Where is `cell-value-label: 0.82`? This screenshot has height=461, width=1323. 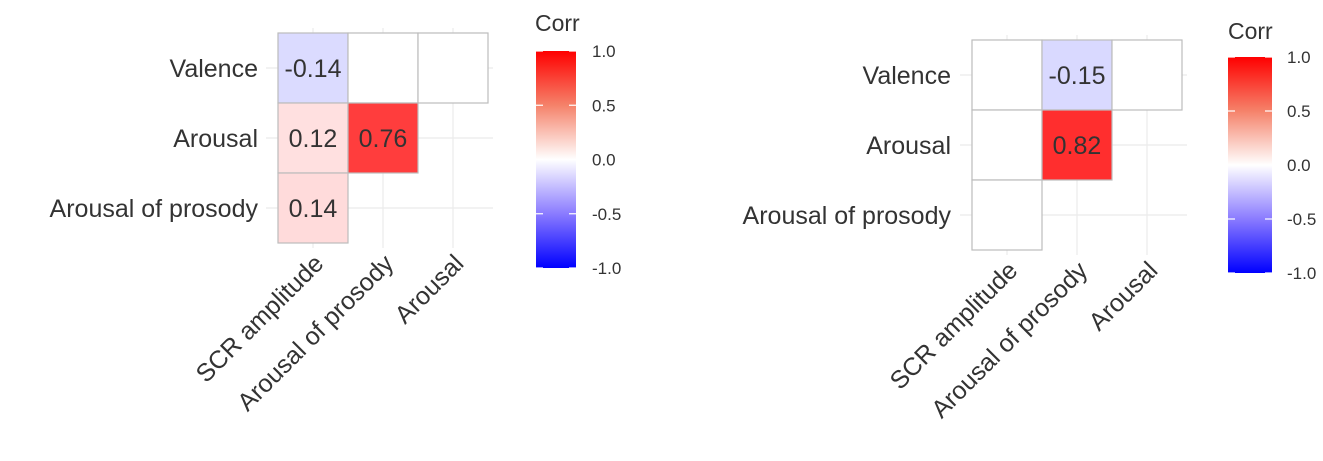 cell-value-label: 0.82 is located at coordinates (1077, 146).